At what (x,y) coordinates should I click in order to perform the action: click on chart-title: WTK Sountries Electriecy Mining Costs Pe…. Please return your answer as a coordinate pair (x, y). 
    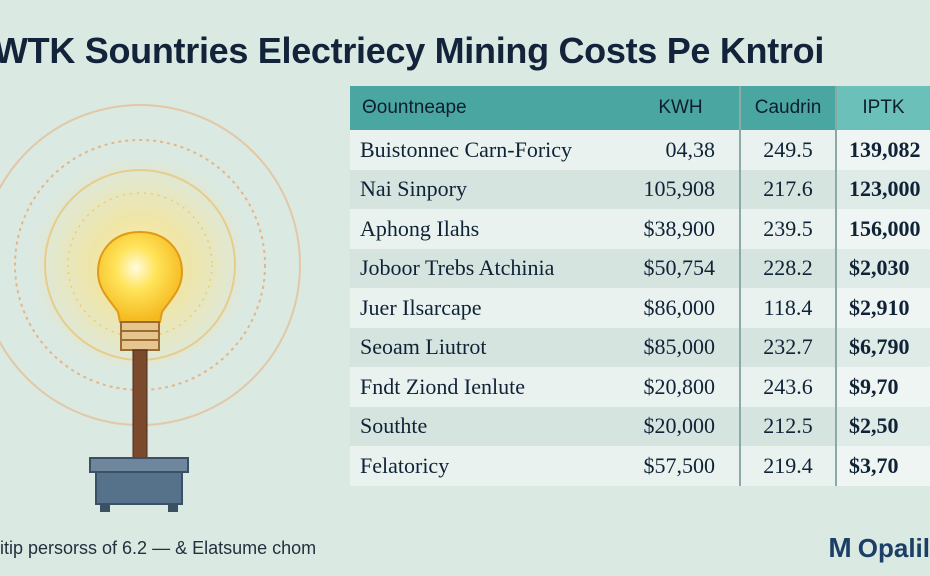
    Looking at the image, I should click on (412, 50).